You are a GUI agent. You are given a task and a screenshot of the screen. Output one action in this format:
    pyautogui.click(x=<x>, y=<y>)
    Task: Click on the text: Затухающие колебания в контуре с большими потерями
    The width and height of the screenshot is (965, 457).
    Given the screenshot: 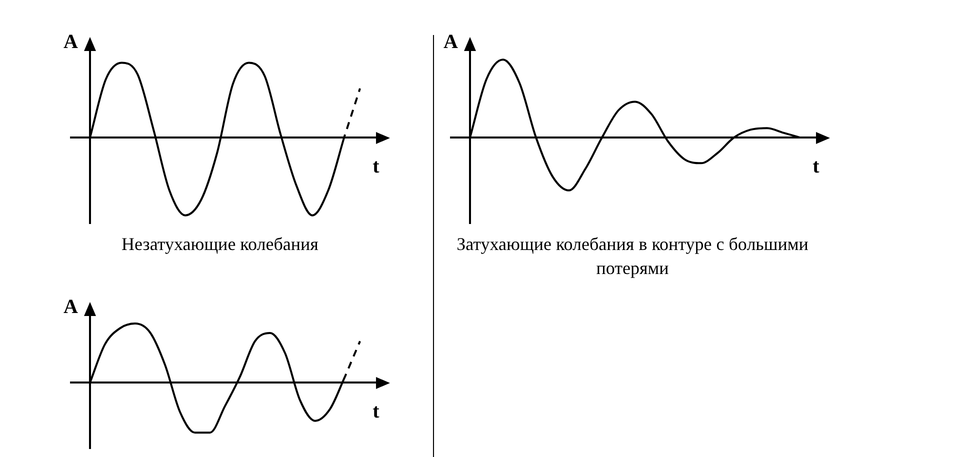 What is the action you would take?
    pyautogui.click(x=633, y=256)
    